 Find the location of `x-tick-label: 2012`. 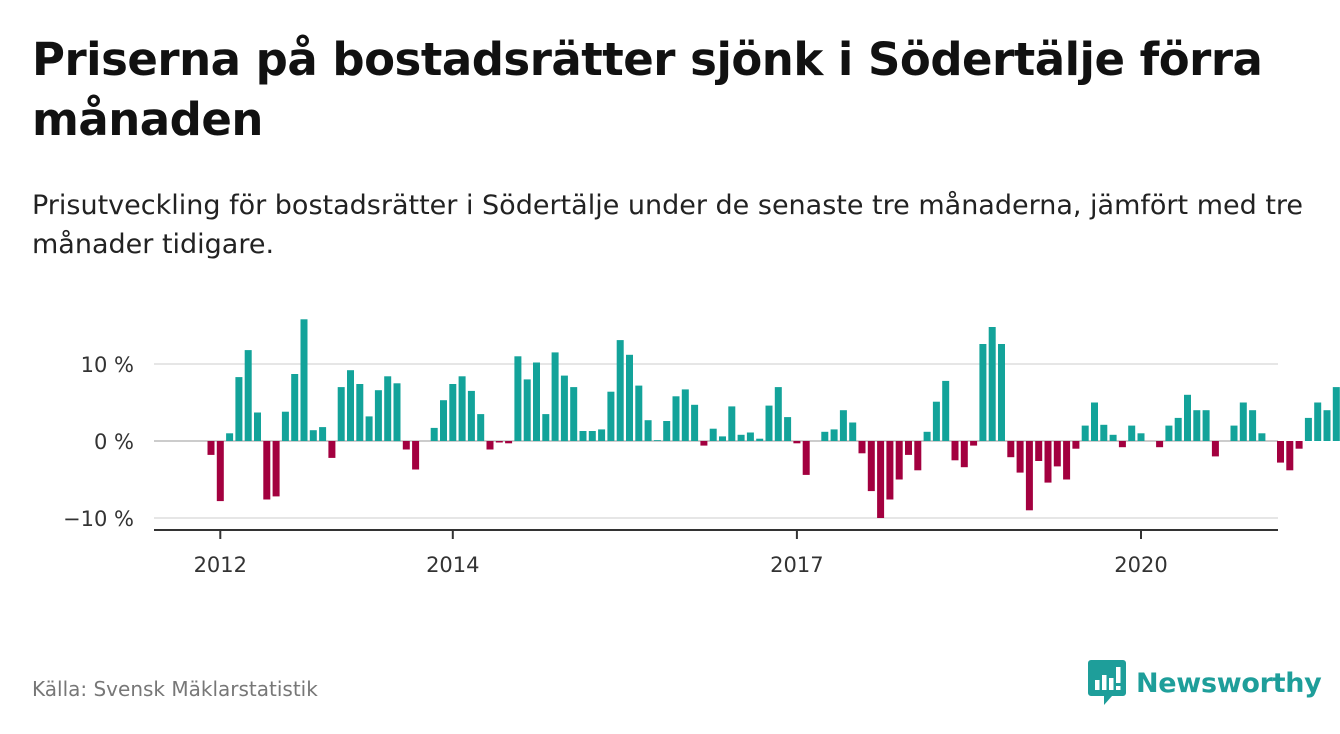

x-tick-label: 2012 is located at coordinates (220, 565).